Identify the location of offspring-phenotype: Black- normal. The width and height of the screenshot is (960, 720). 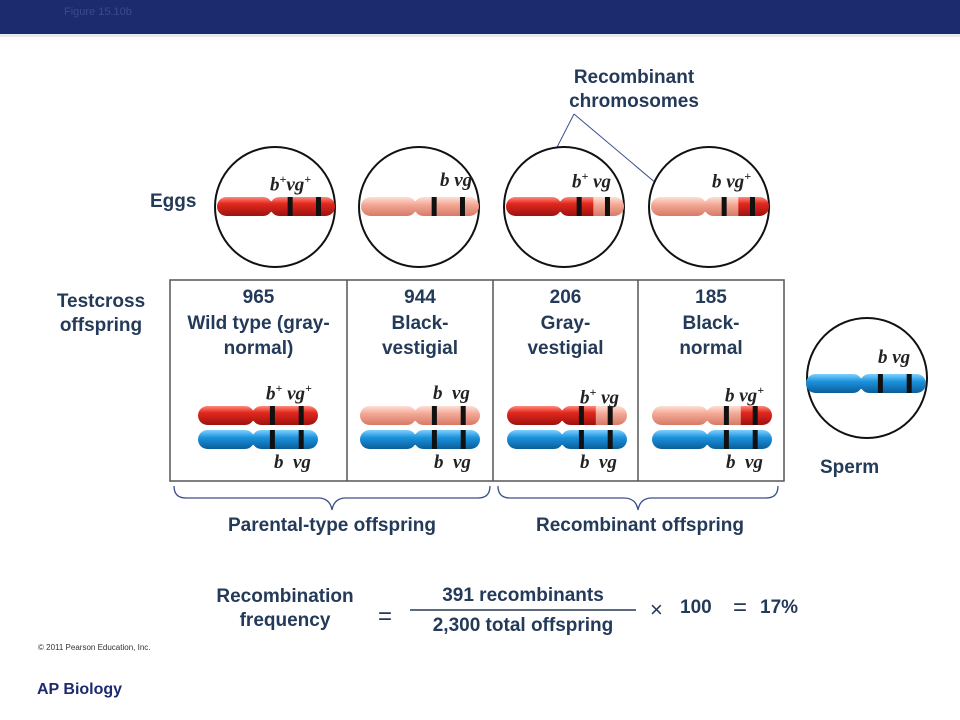
(711, 336).